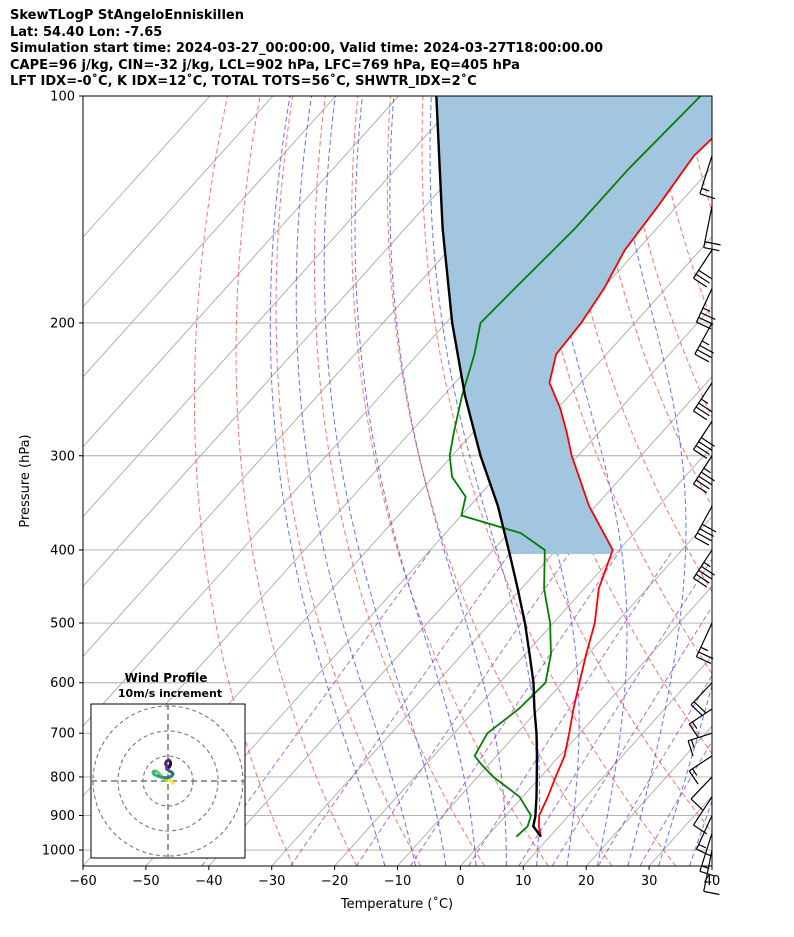 Image resolution: width=794 pixels, height=937 pixels. Describe the element at coordinates (586, 881) in the screenshot. I see `x-tick-label: 20` at that location.